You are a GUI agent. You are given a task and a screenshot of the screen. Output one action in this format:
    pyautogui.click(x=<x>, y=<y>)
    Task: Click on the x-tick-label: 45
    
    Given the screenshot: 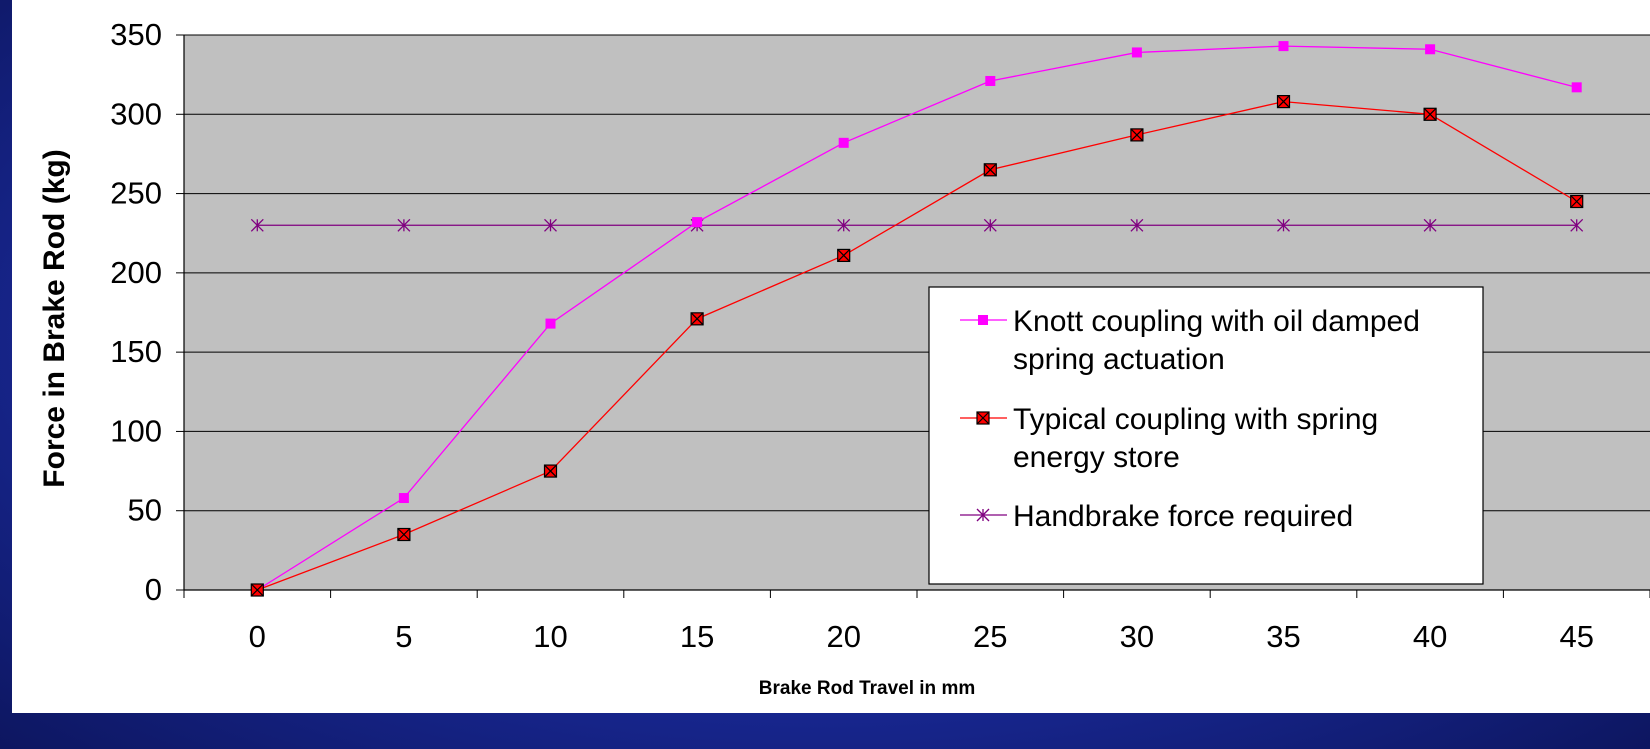 What is the action you would take?
    pyautogui.click(x=1576, y=636)
    